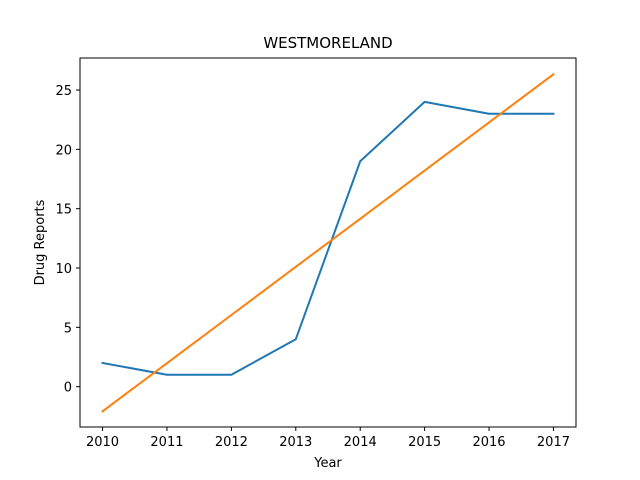 The width and height of the screenshot is (640, 480). I want to click on x-tick-label: 2015, so click(424, 442).